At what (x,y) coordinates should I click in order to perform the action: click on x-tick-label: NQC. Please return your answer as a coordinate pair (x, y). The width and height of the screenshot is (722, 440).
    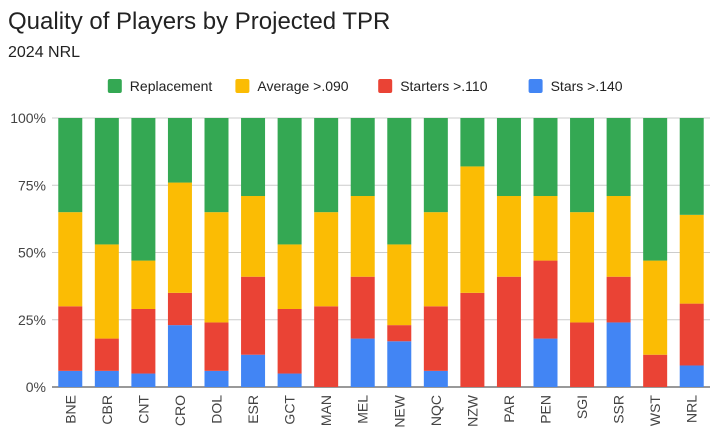
    Looking at the image, I should click on (436, 410).